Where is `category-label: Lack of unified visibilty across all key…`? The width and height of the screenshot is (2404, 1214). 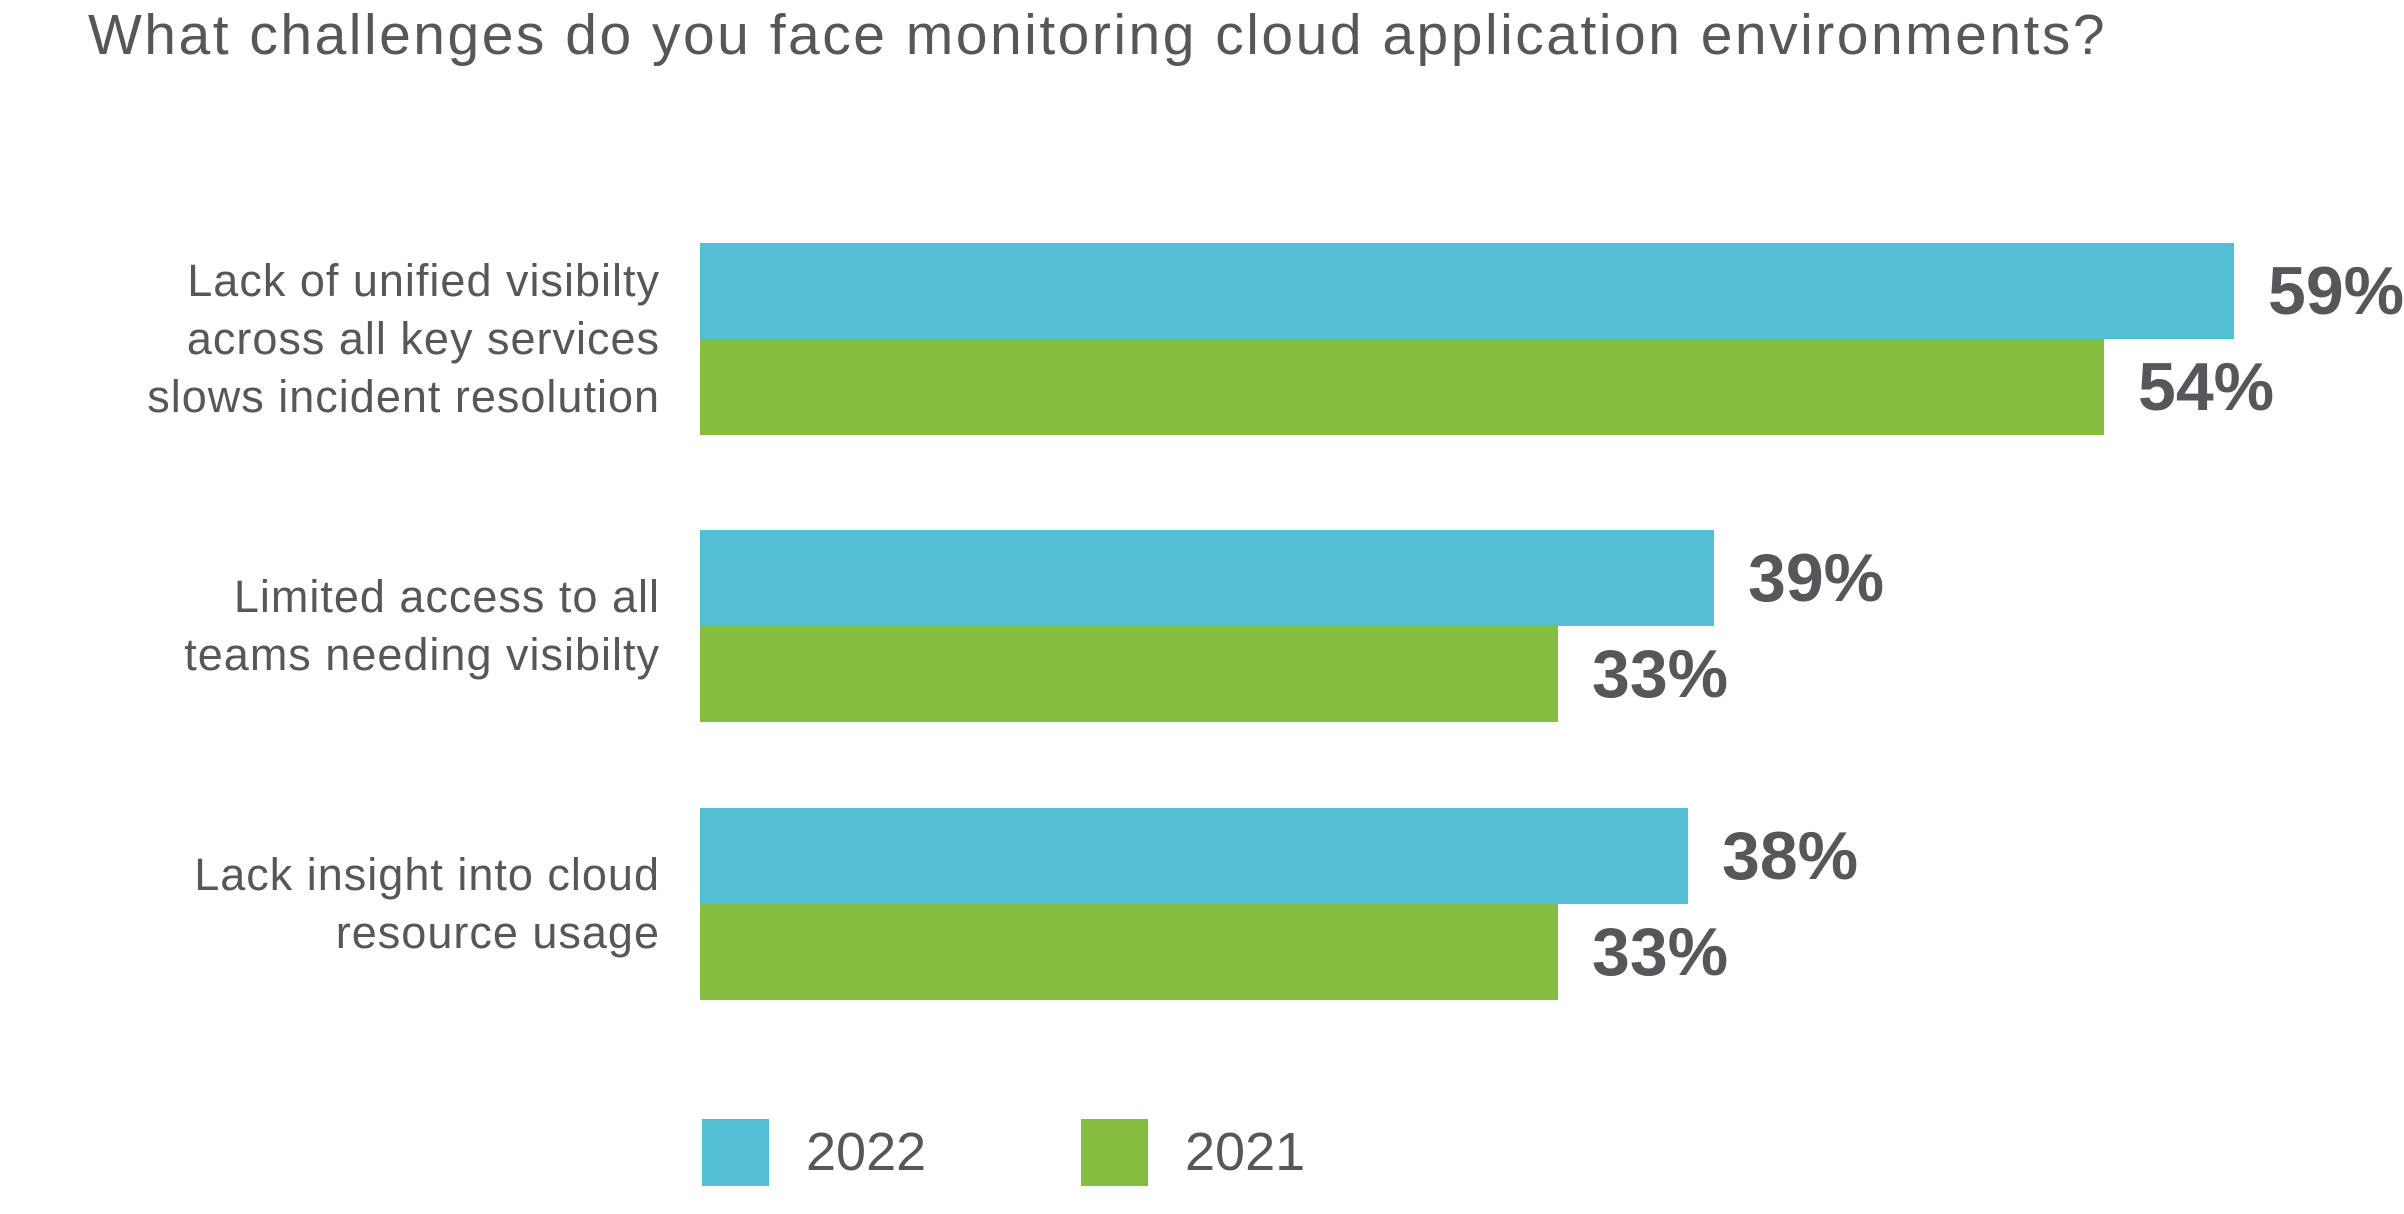 category-label: Lack of unified visibilty across all key… is located at coordinates (330, 339).